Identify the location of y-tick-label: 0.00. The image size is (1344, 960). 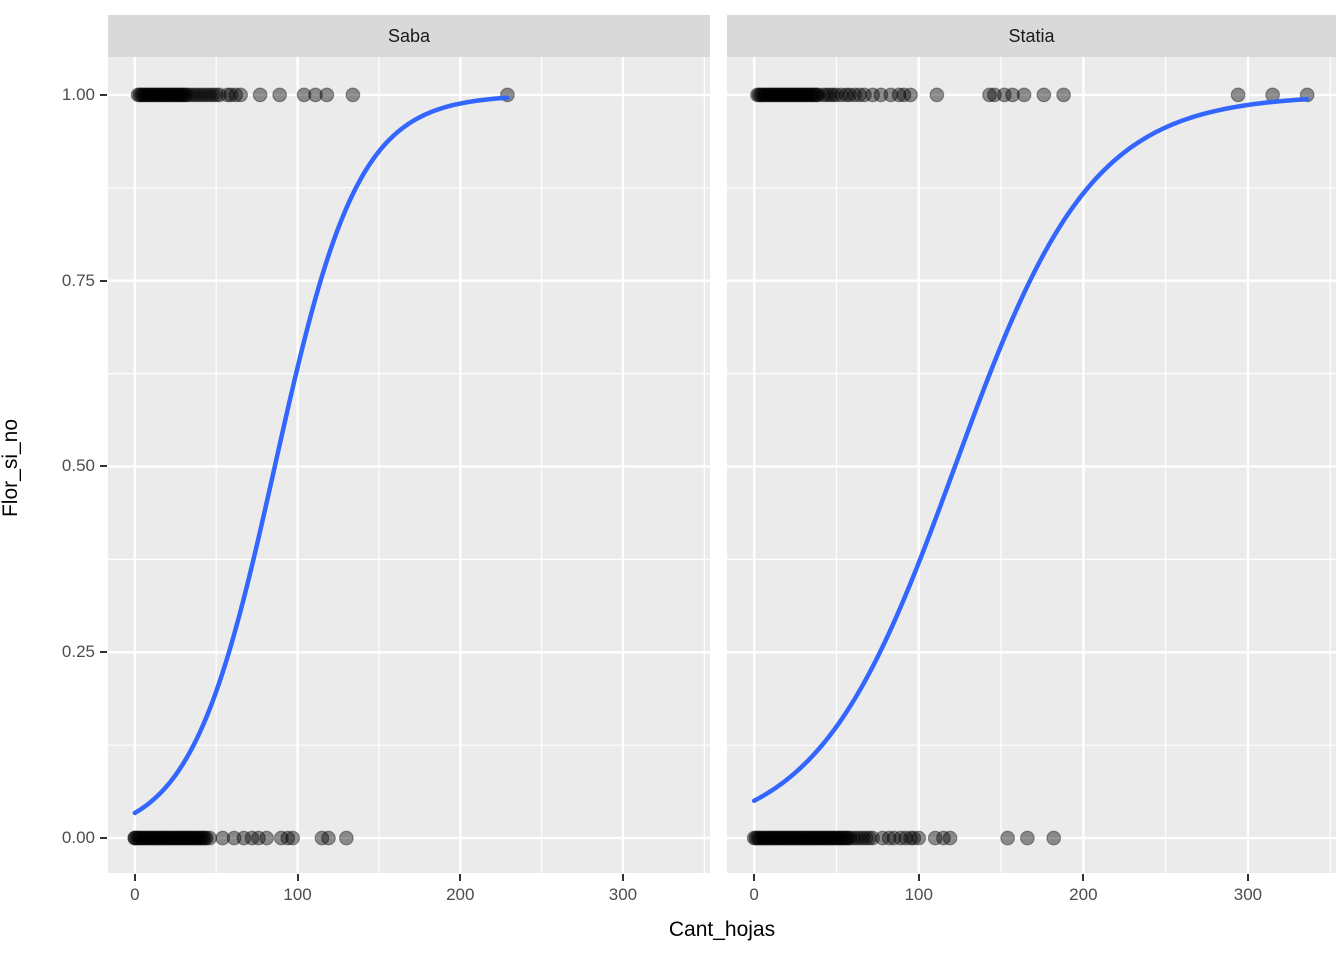
(78, 838).